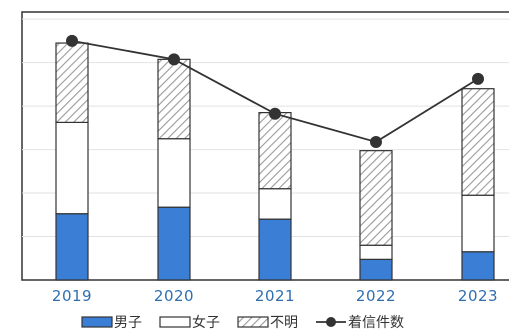 The height and width of the screenshot is (336, 509). Describe the element at coordinates (174, 99) in the screenshot. I see `bar-不明-2020` at that location.